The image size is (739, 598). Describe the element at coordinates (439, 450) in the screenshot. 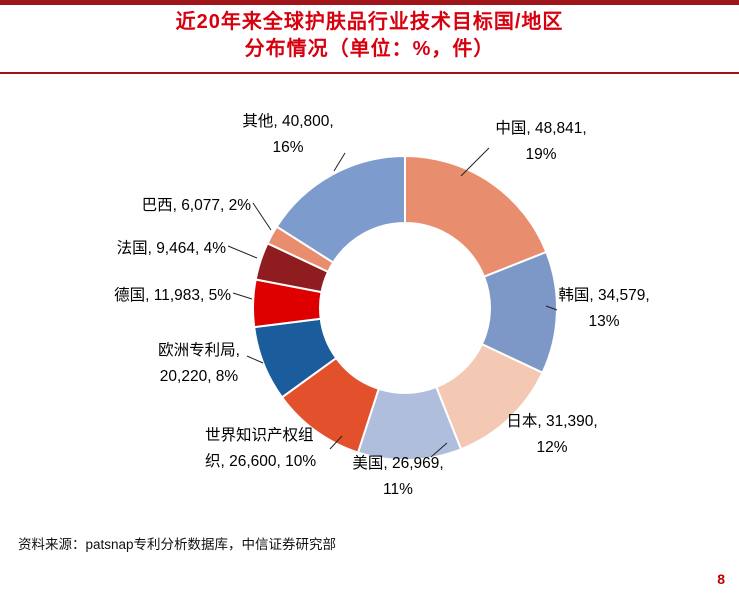

I see `leader-usa` at that location.